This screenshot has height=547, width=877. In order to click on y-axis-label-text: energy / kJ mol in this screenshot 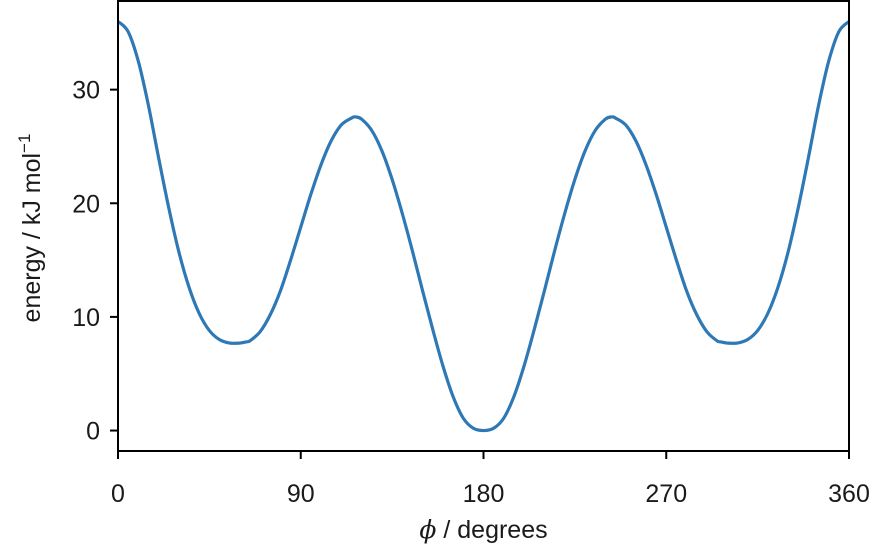, I will do `click(32, 238)`.